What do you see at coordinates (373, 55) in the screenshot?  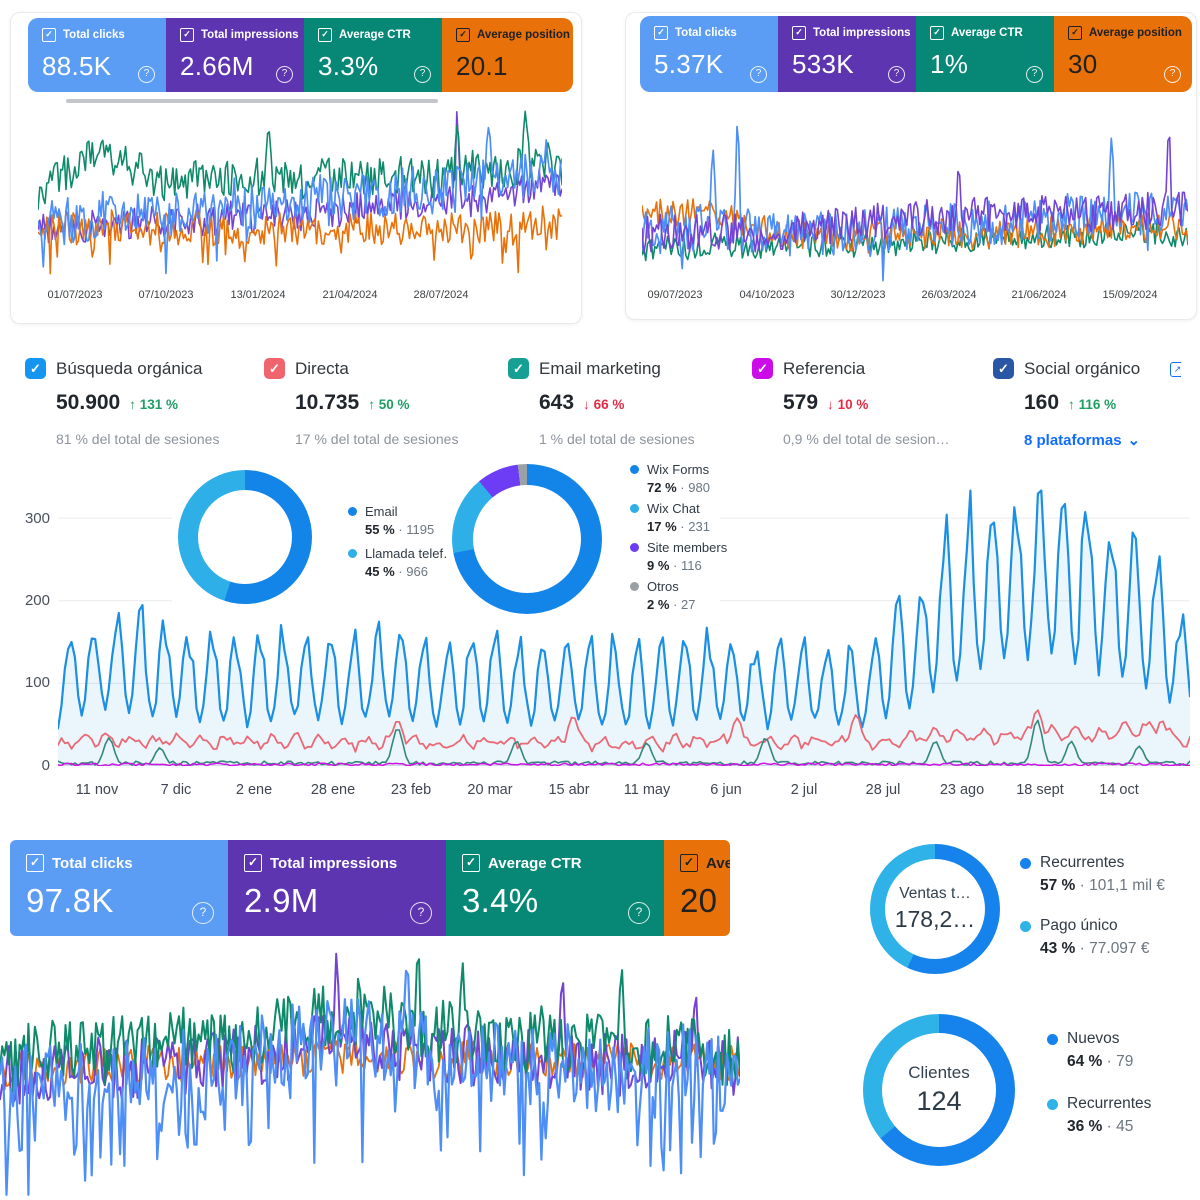 I see `metric-card-average-ctr: ✓ Average CTR 3.3% ?` at bounding box center [373, 55].